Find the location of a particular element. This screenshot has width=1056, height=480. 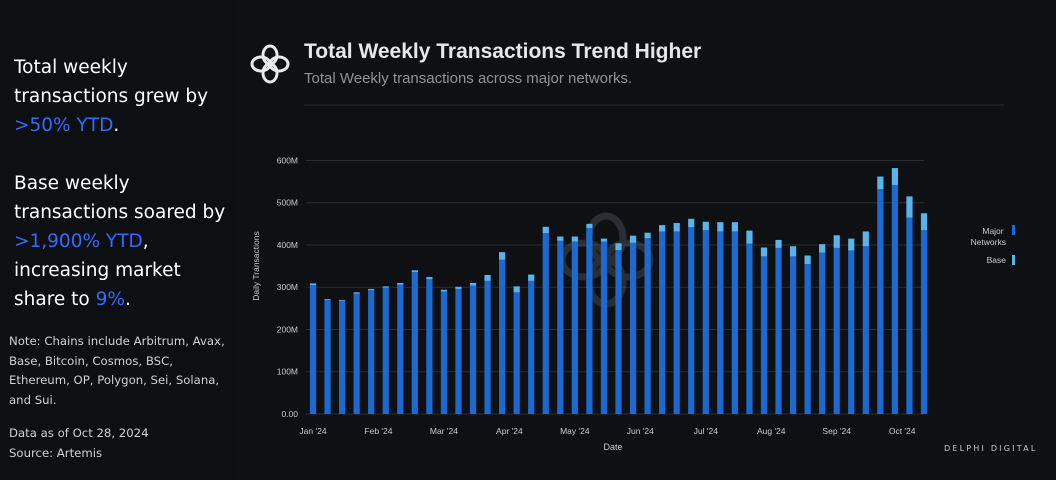

legend: Major Networks Base is located at coordinates (993, 245).